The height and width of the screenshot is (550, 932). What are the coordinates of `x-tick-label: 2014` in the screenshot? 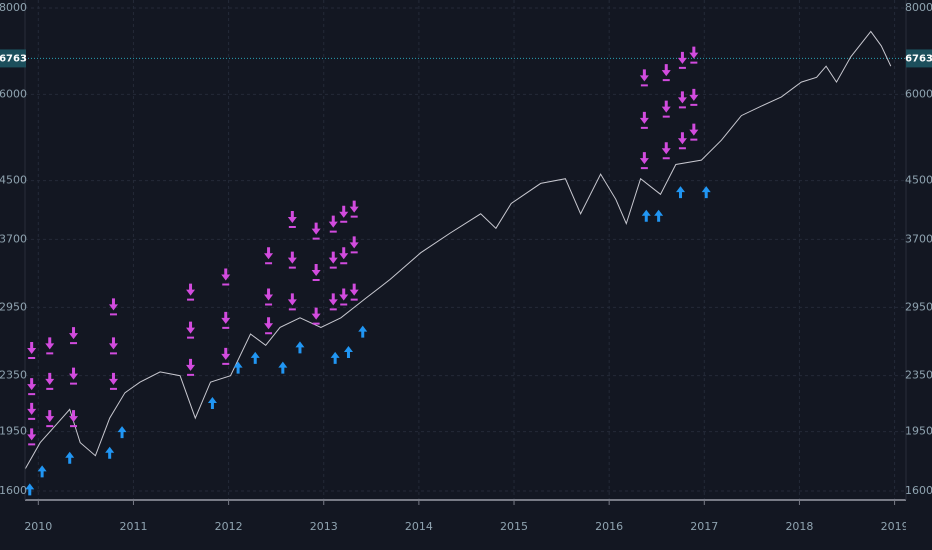 It's located at (419, 526).